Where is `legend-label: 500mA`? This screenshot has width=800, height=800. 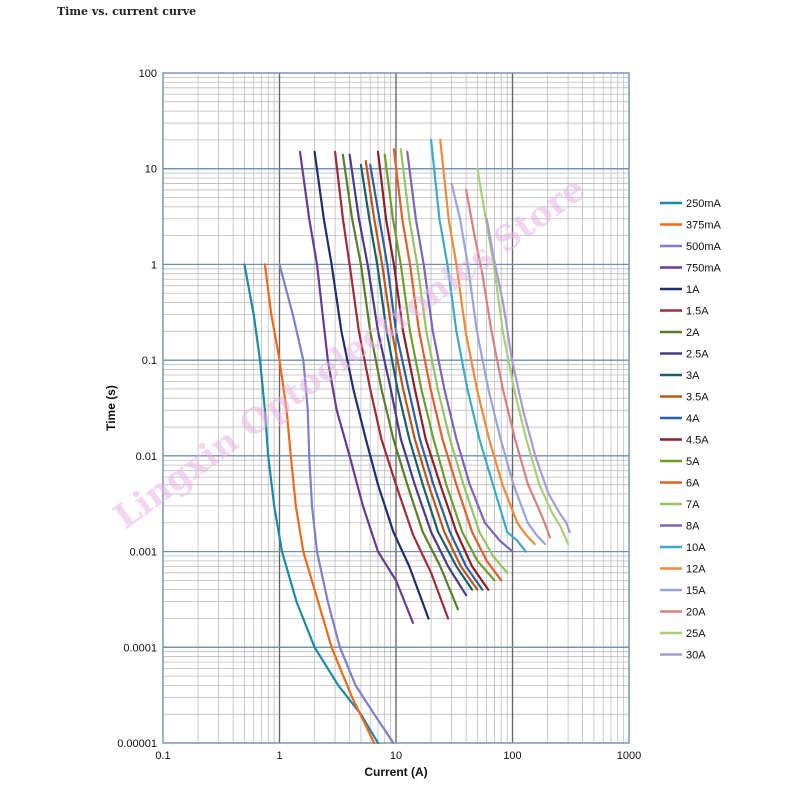 legend-label: 500mA is located at coordinates (704, 247).